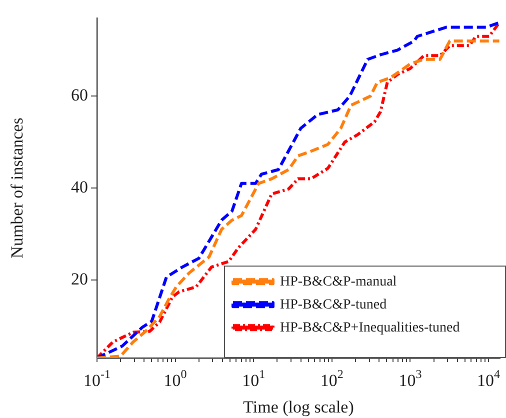 The height and width of the screenshot is (418, 506). Describe the element at coordinates (17, 188) in the screenshot. I see `y-axis-title: Number of instances` at that location.